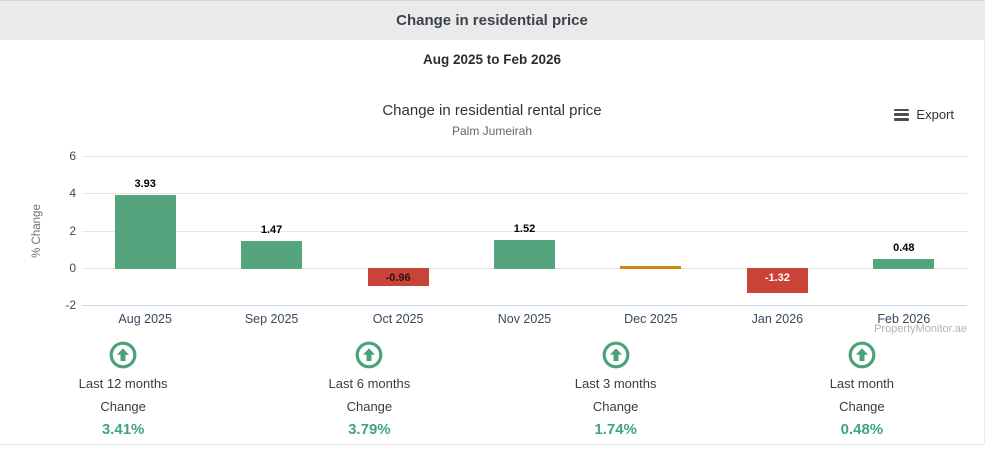  I want to click on stat-last-6-months: Last 6 months Change 3.79%, so click(369, 389).